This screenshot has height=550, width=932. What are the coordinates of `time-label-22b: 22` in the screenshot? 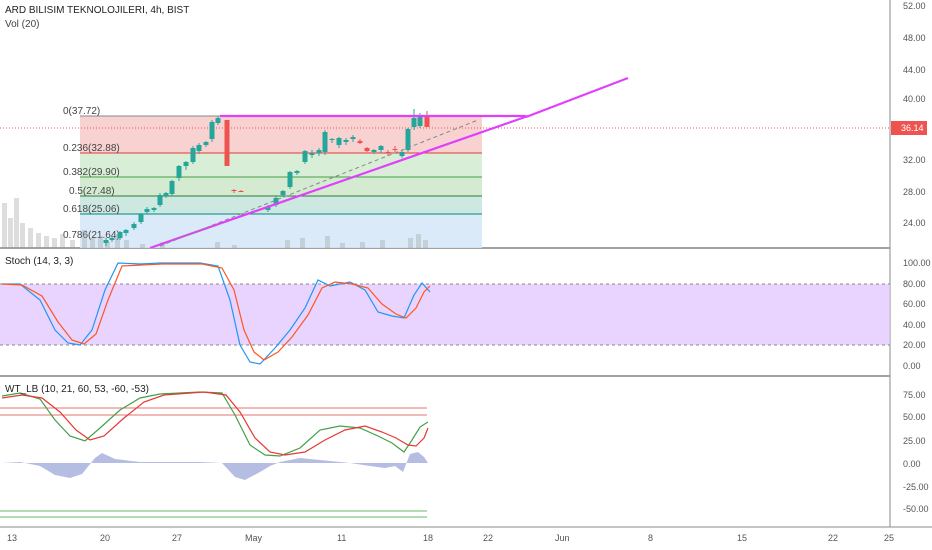 It's located at (833, 538).